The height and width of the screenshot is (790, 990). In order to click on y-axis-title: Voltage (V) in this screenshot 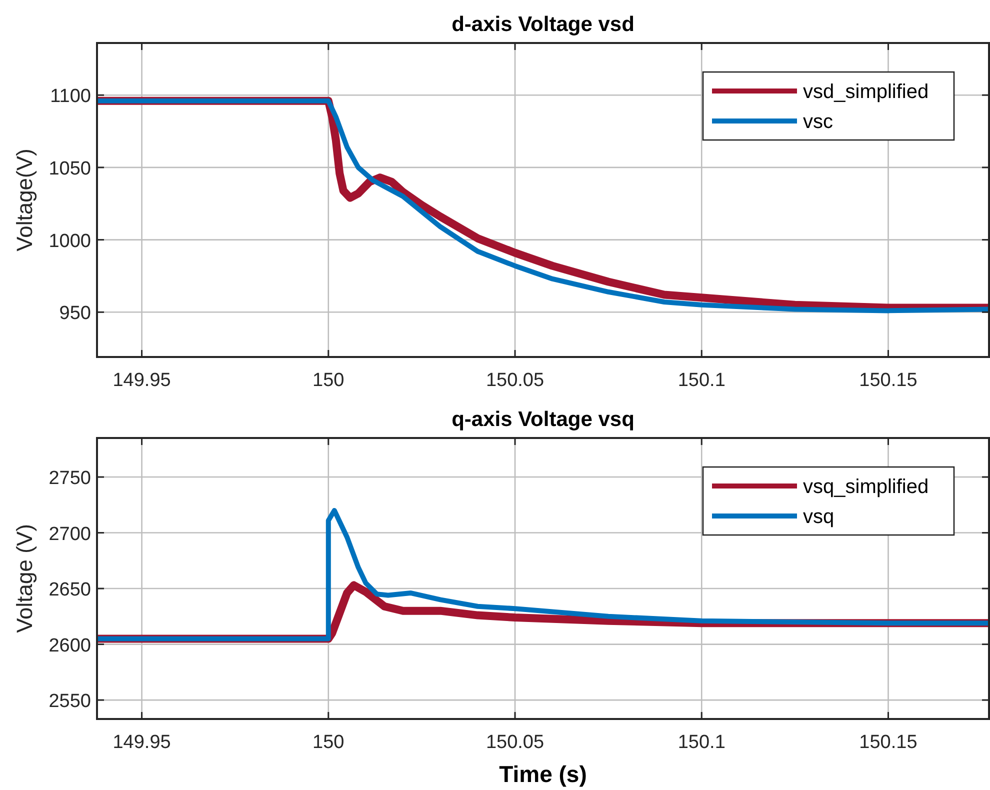, I will do `click(24, 578)`.